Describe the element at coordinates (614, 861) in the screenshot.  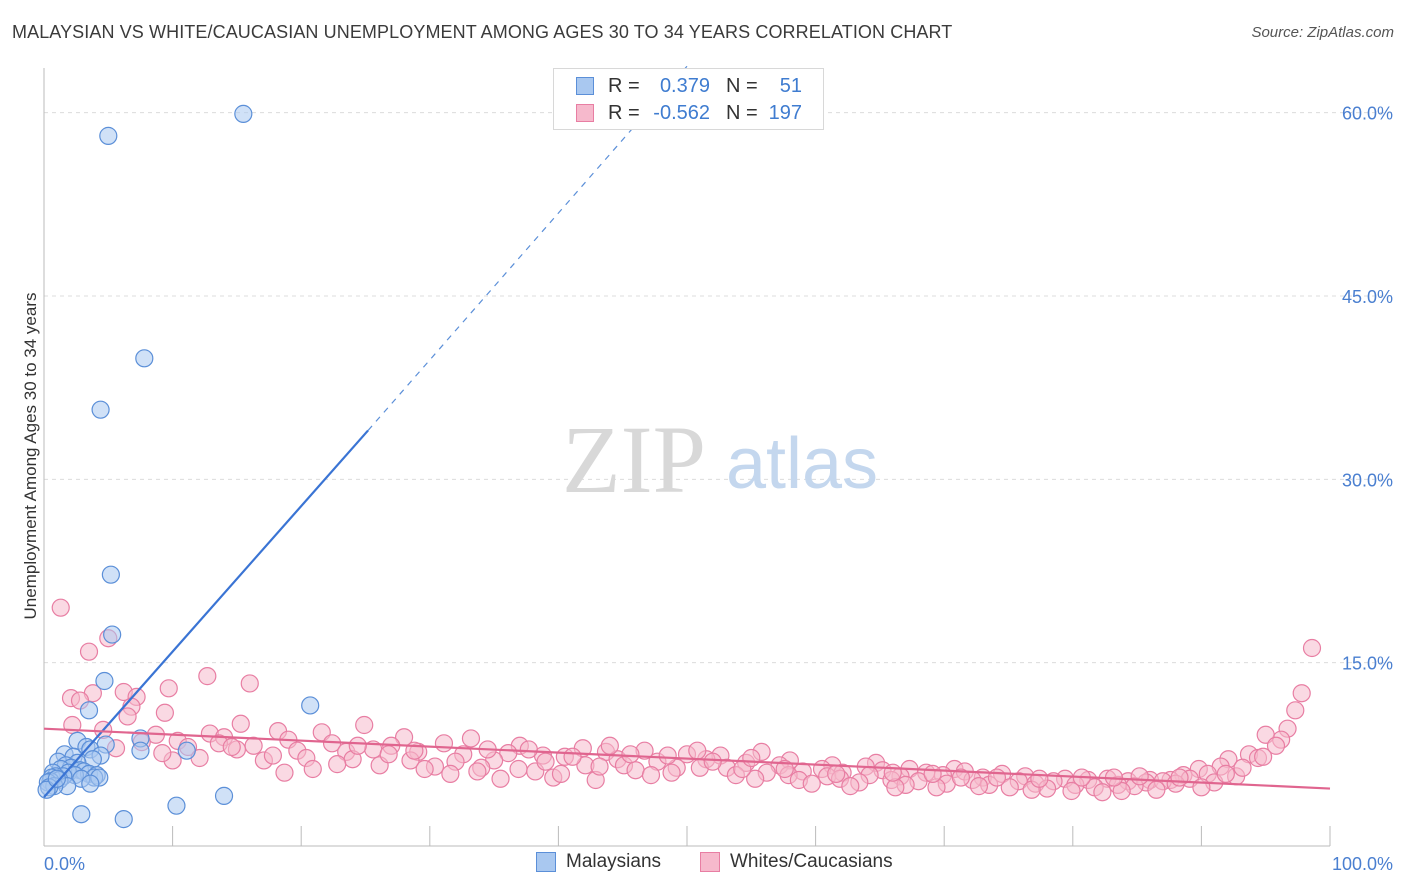
I see `legend-label-malaysians: Malaysians` at that location.